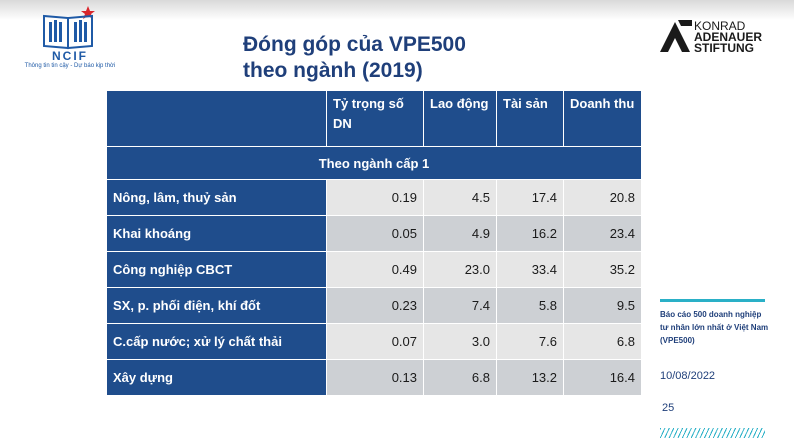 The width and height of the screenshot is (794, 439). What do you see at coordinates (530, 269) in the screenshot?
I see `table-cell: 33.4` at bounding box center [530, 269].